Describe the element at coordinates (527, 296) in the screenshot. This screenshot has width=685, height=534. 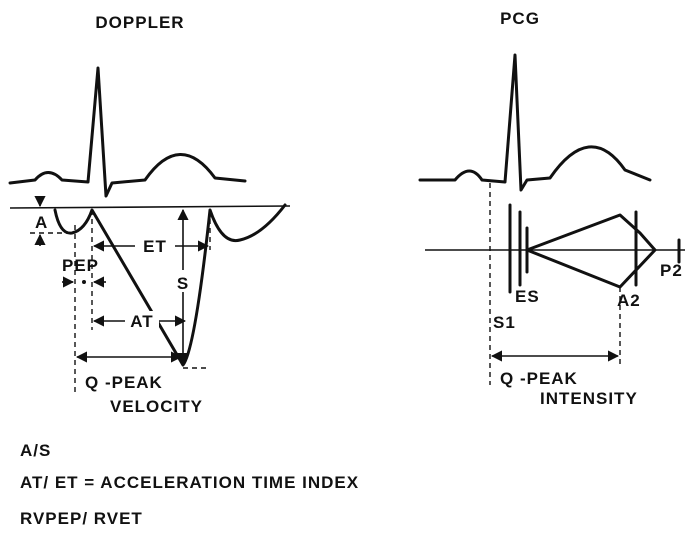
I see `label: ES` at that location.